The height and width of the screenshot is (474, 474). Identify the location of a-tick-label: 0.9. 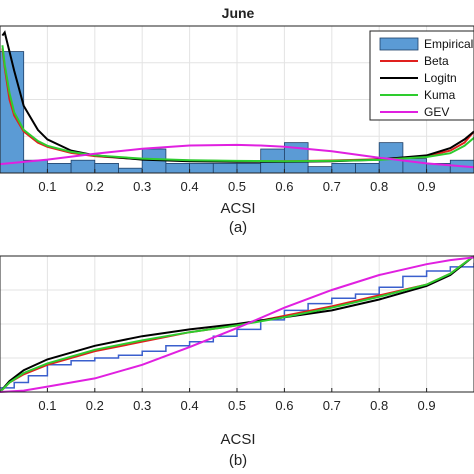
(427, 186).